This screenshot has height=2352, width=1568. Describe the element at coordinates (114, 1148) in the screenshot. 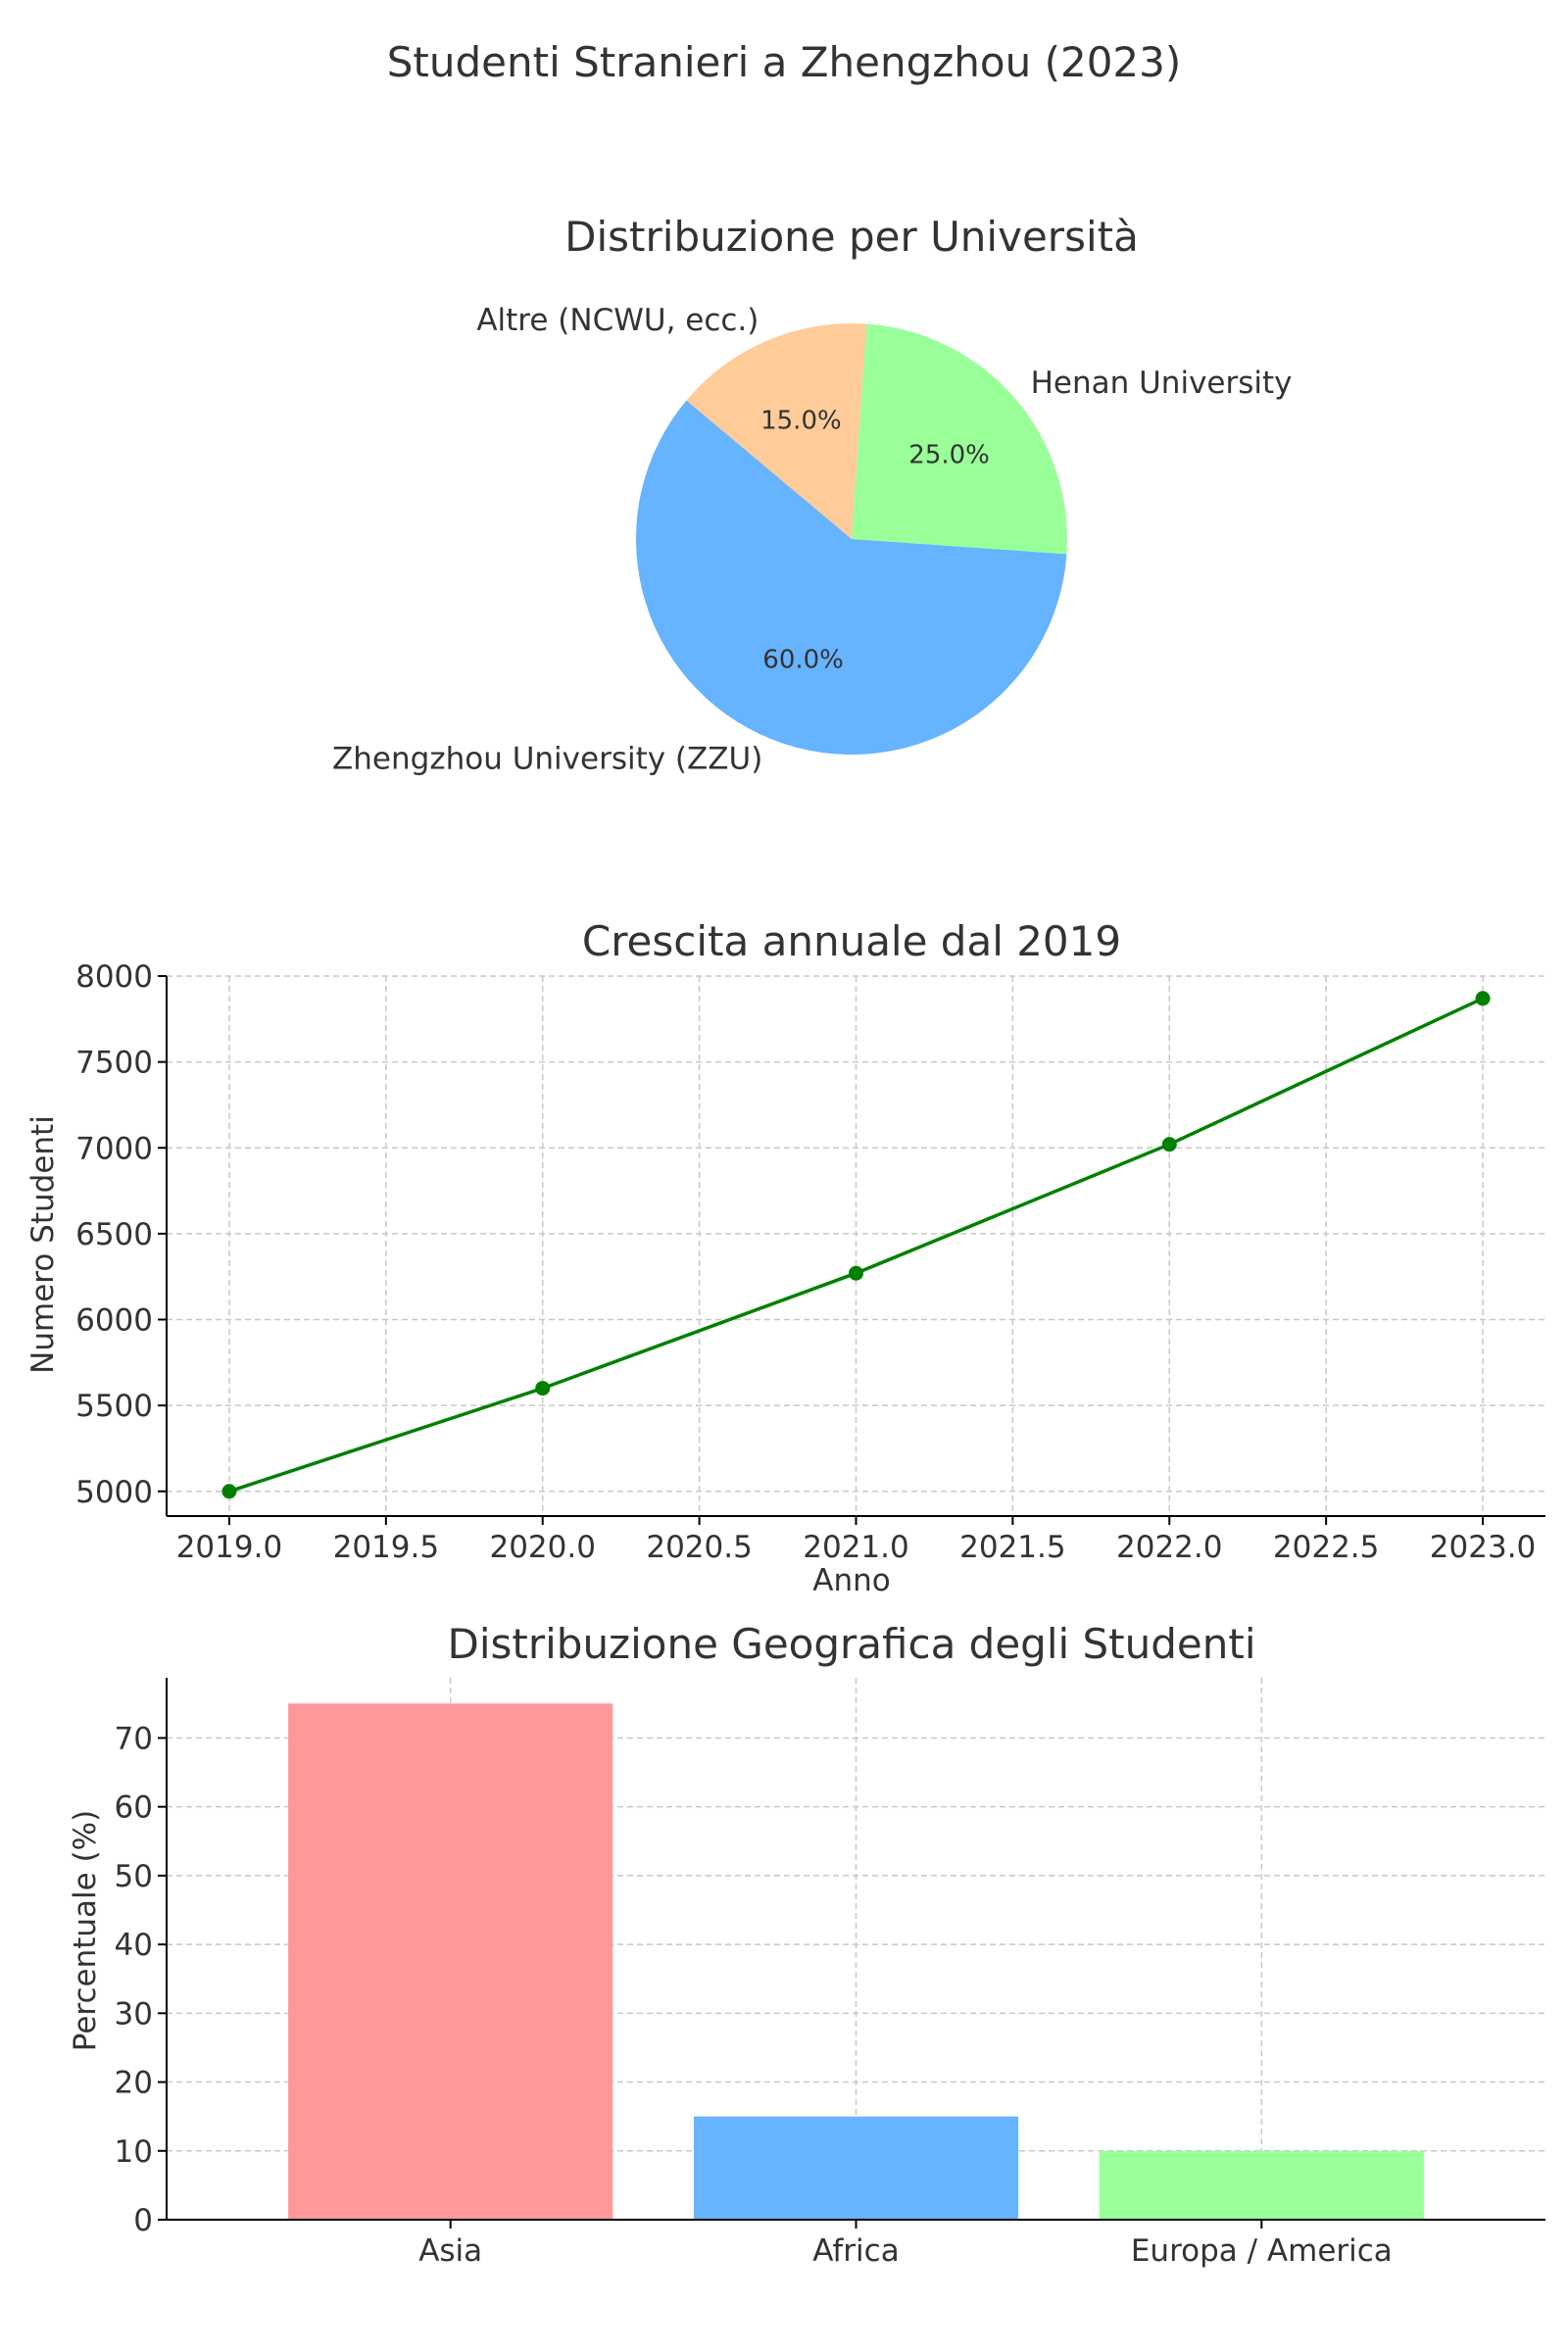

I see `line-ytick-label: 7000` at that location.